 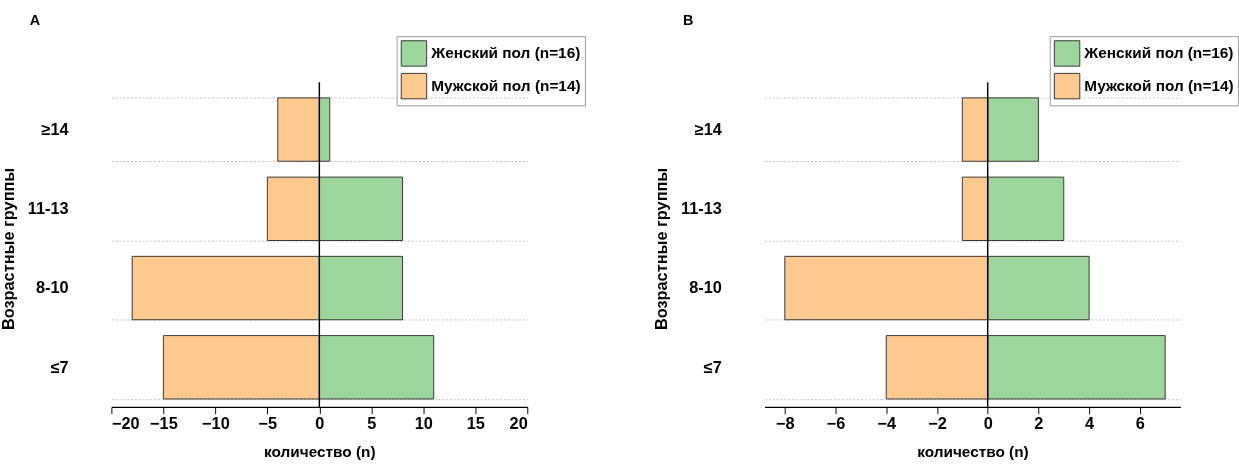 I want to click on x-tick-label: −2, so click(x=937, y=422).